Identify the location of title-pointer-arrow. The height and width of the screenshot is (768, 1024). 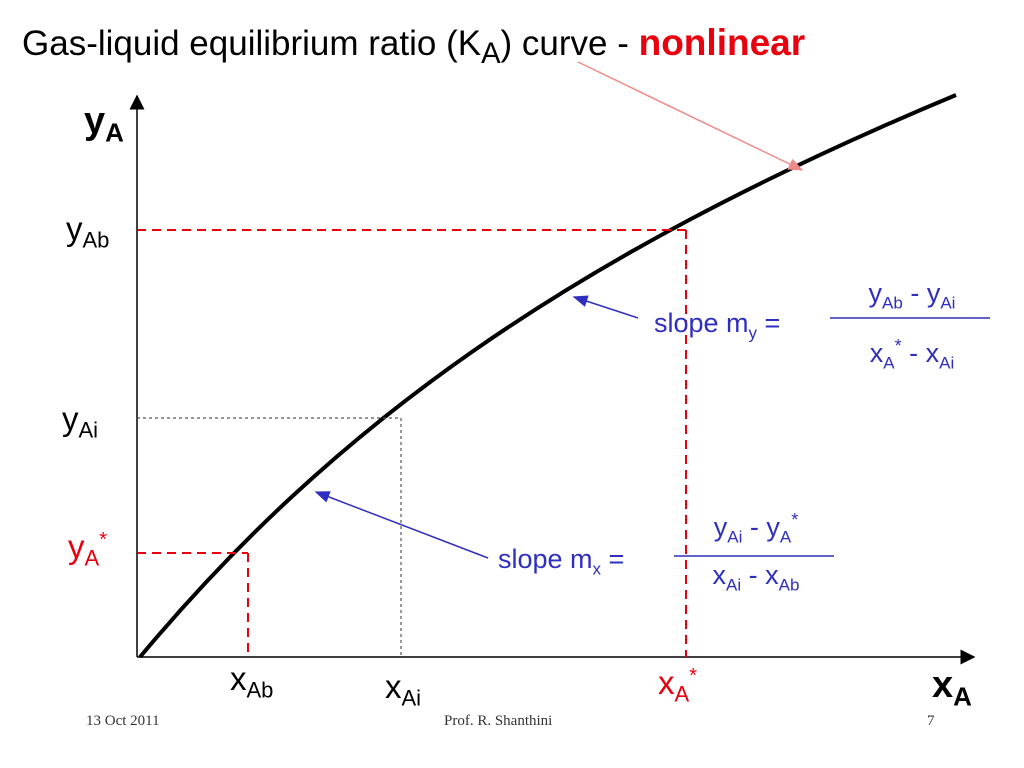
(690, 116).